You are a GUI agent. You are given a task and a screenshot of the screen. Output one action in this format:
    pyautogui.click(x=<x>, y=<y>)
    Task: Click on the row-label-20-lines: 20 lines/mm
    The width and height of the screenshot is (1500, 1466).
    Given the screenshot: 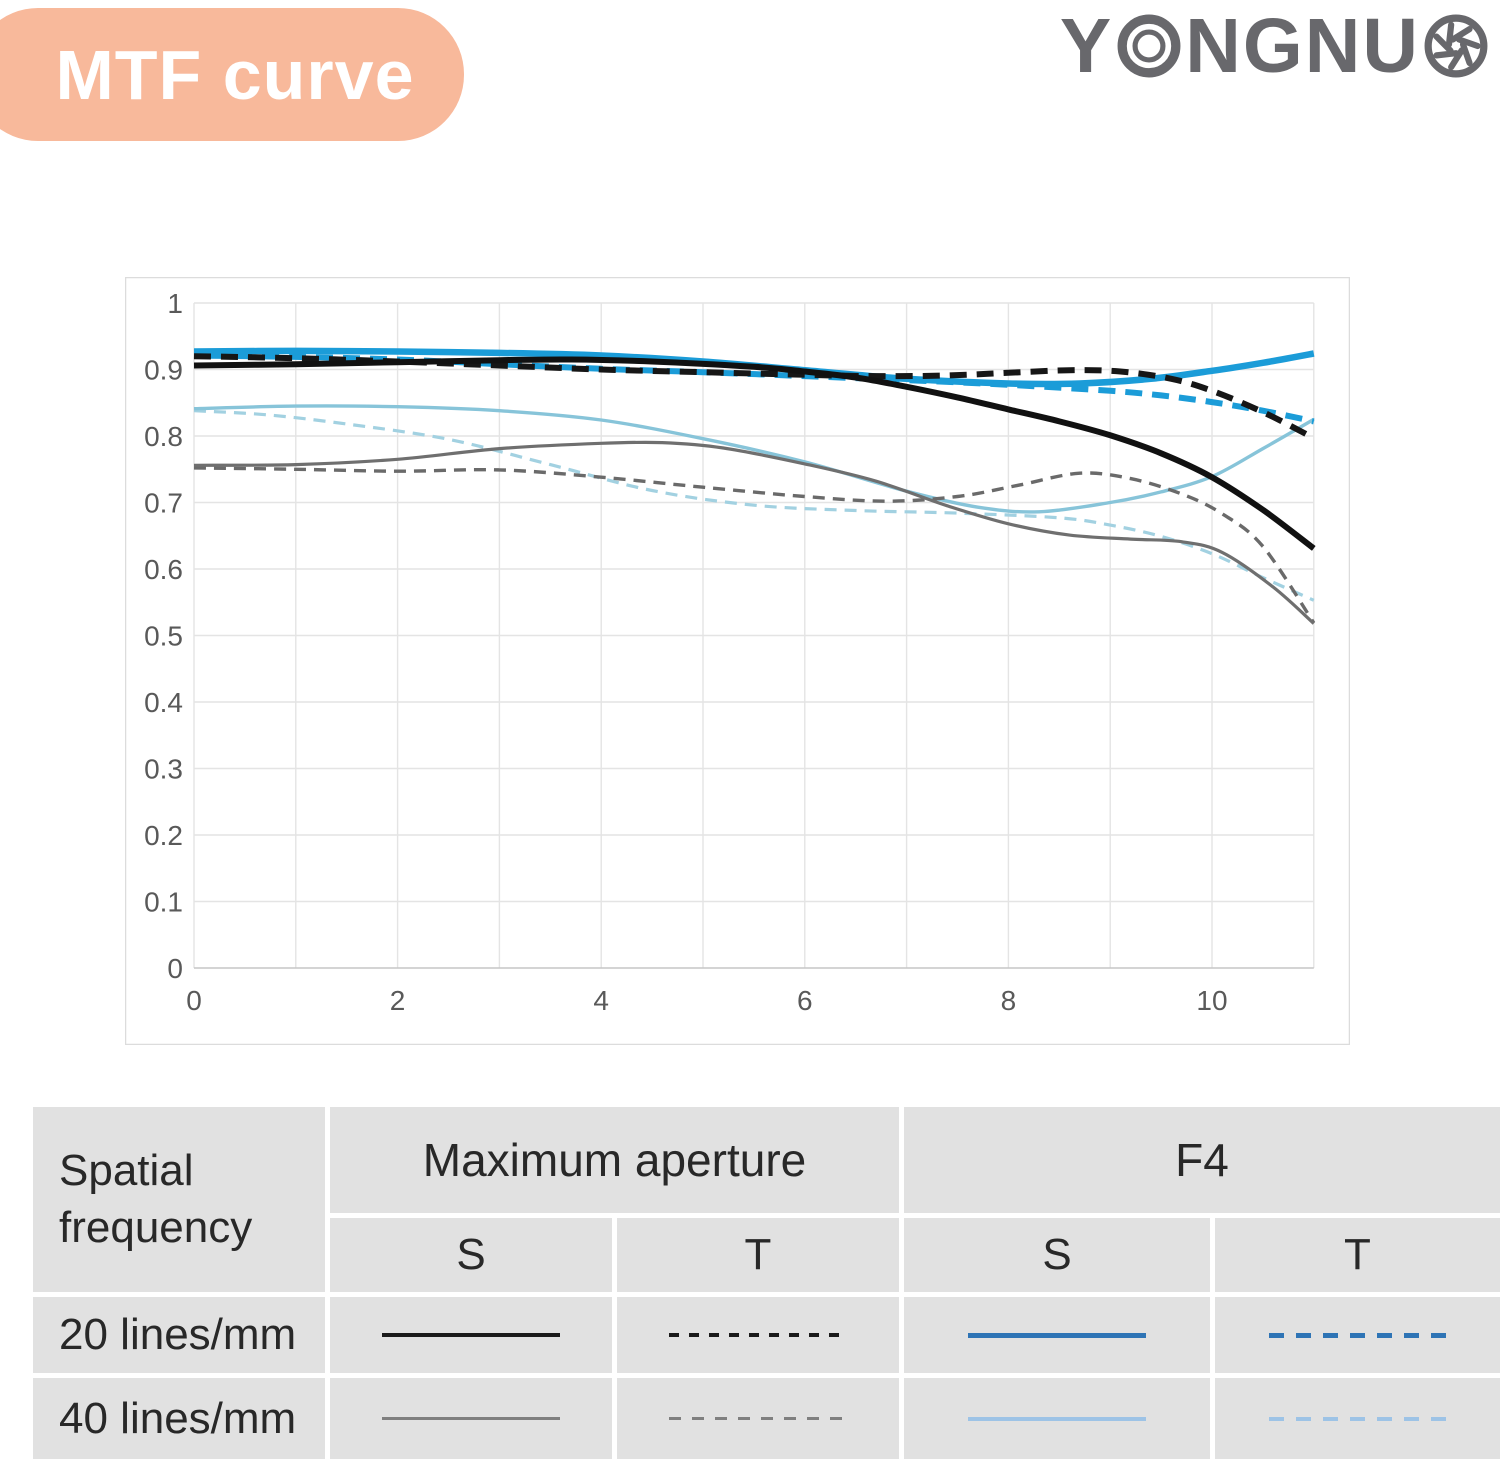 What is the action you would take?
    pyautogui.click(x=179, y=1335)
    